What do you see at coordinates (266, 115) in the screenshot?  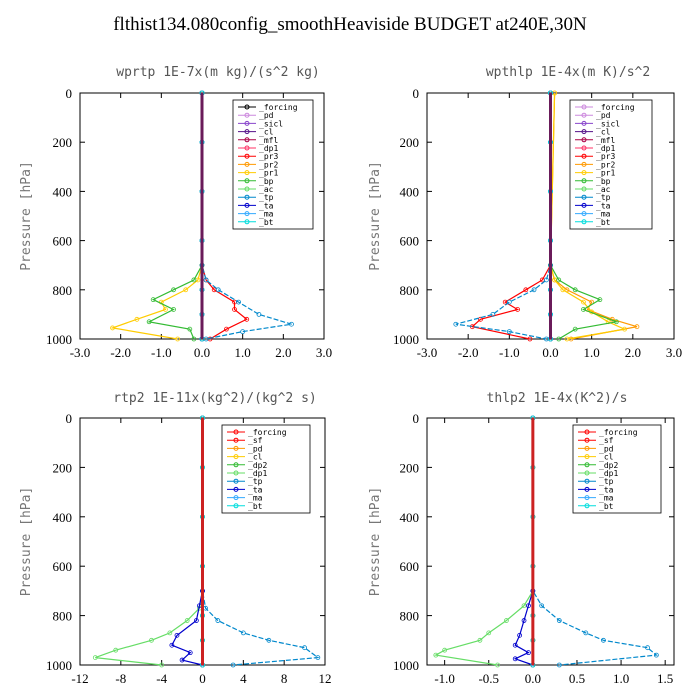 I see `legend-label: _pd` at bounding box center [266, 115].